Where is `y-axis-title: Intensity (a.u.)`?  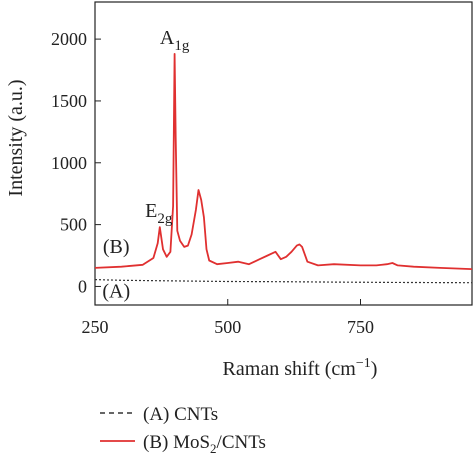
y-axis-title: Intensity (a.u.) is located at coordinates (16, 137).